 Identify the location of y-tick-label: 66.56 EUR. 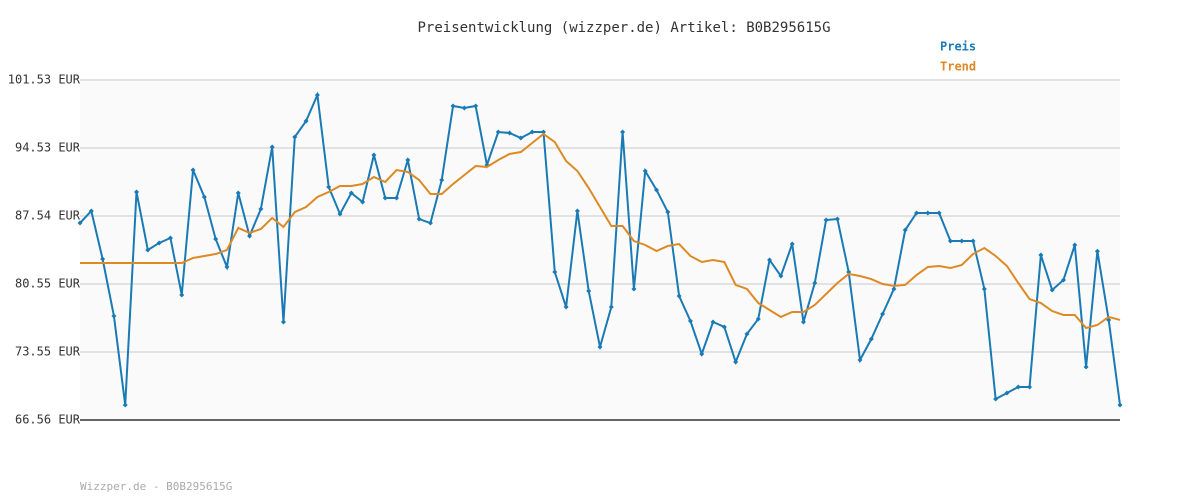
(48, 420).